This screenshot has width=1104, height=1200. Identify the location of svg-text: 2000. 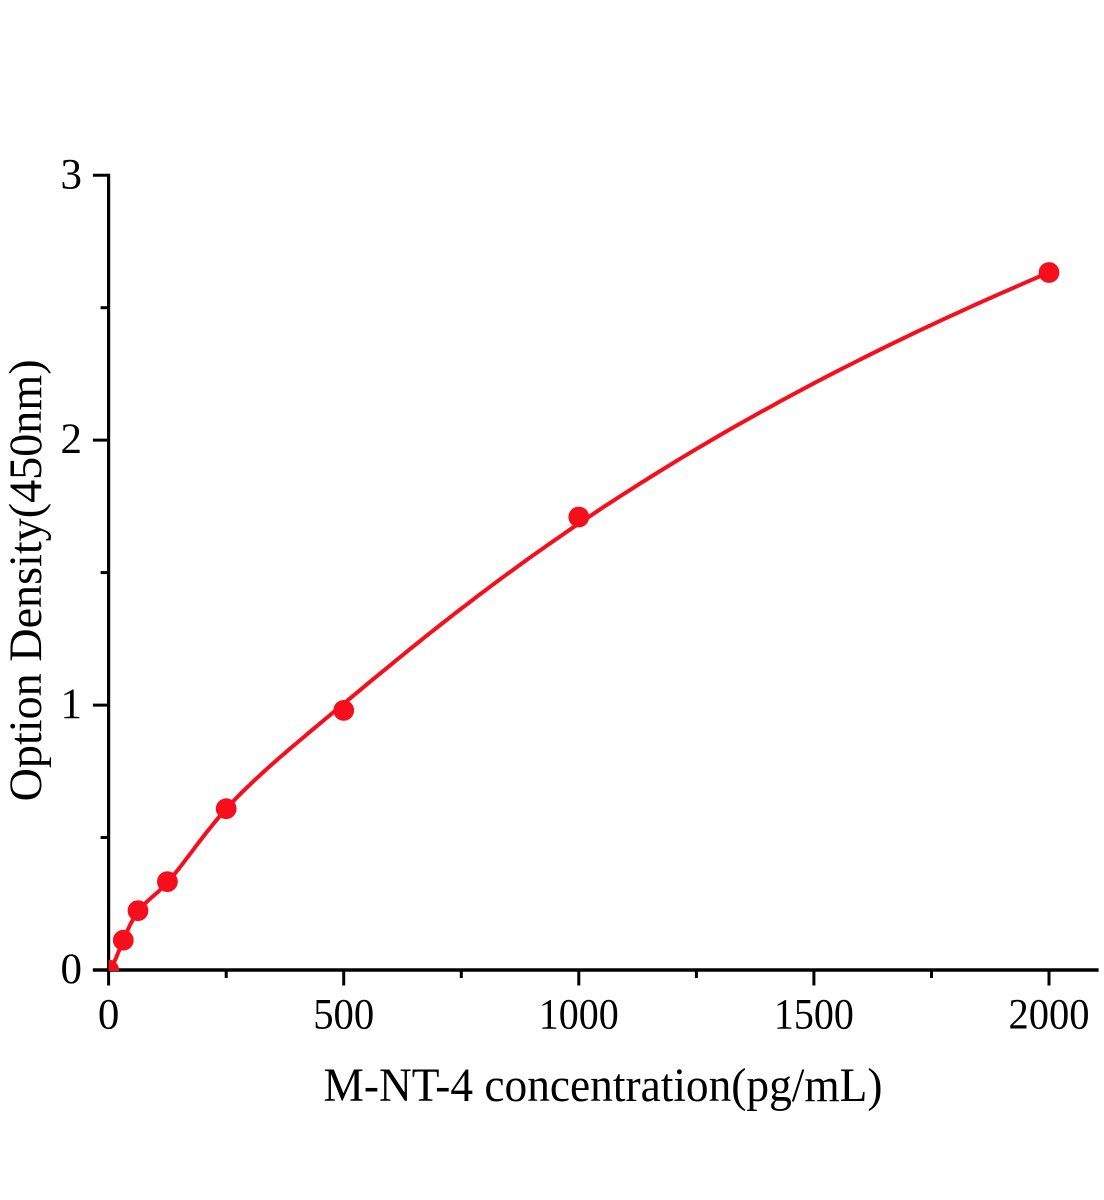
(1049, 1015).